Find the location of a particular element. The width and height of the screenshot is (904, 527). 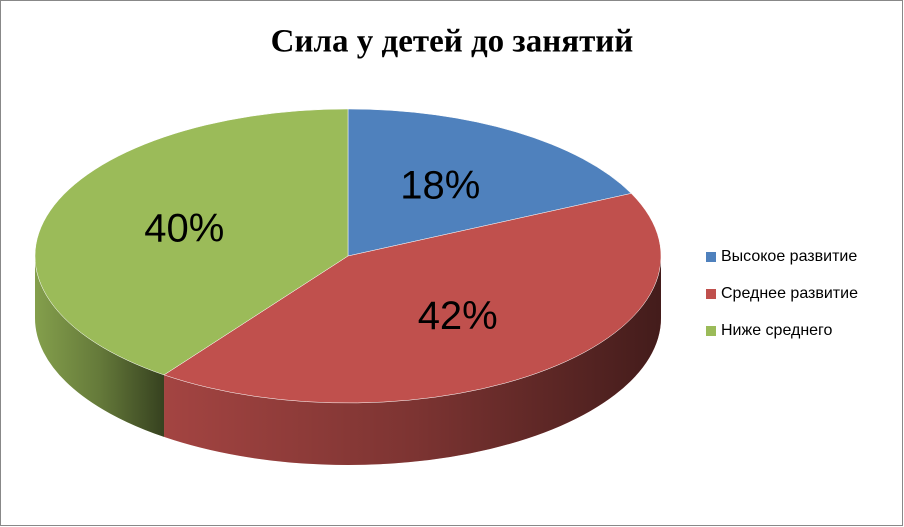

slice-side-shade is located at coordinates (100, 346).